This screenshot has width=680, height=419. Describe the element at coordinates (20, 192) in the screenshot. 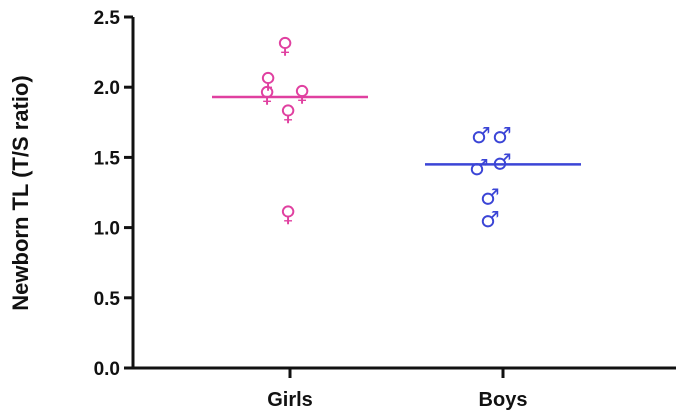

I see `y-axis-title: Newborn TL (T/S ratio)` at that location.